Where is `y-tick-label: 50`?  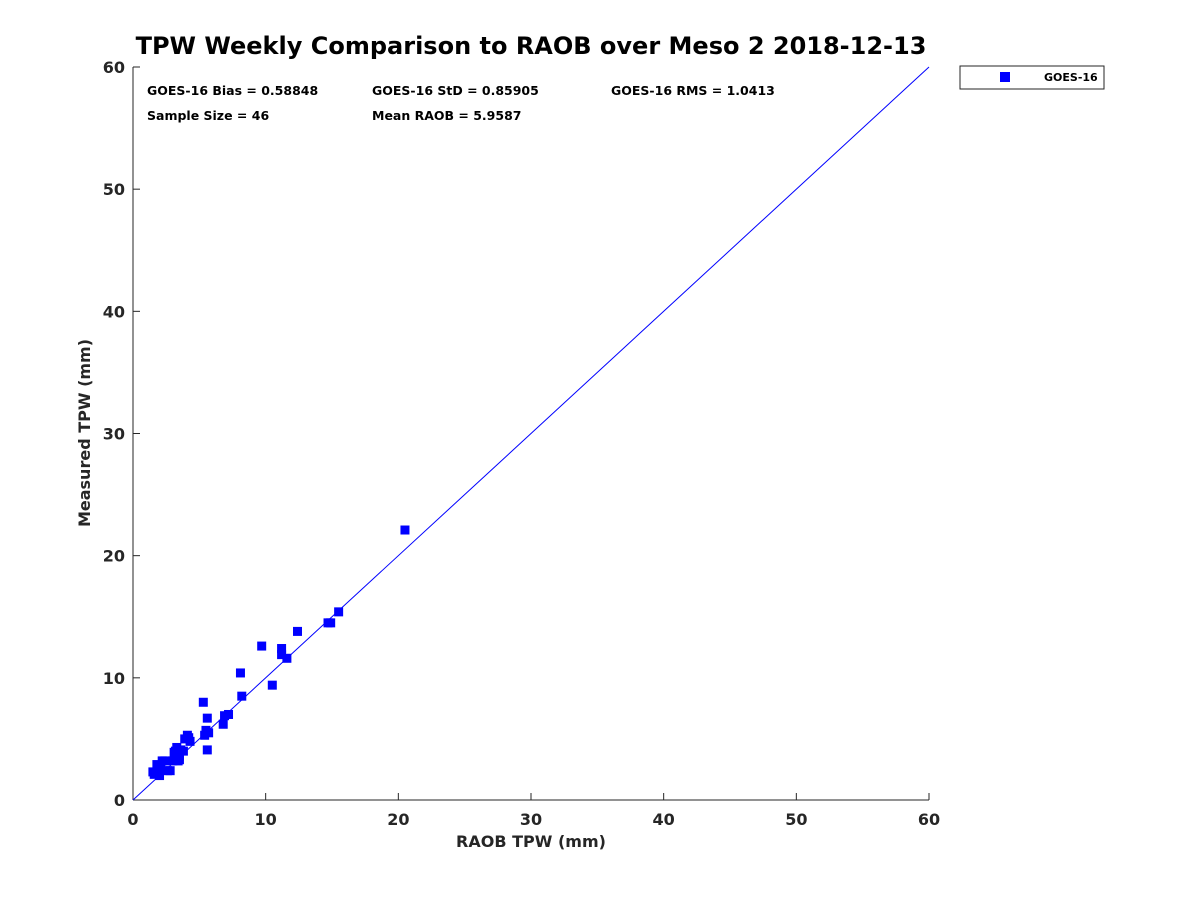
y-tick-label: 50 is located at coordinates (114, 189).